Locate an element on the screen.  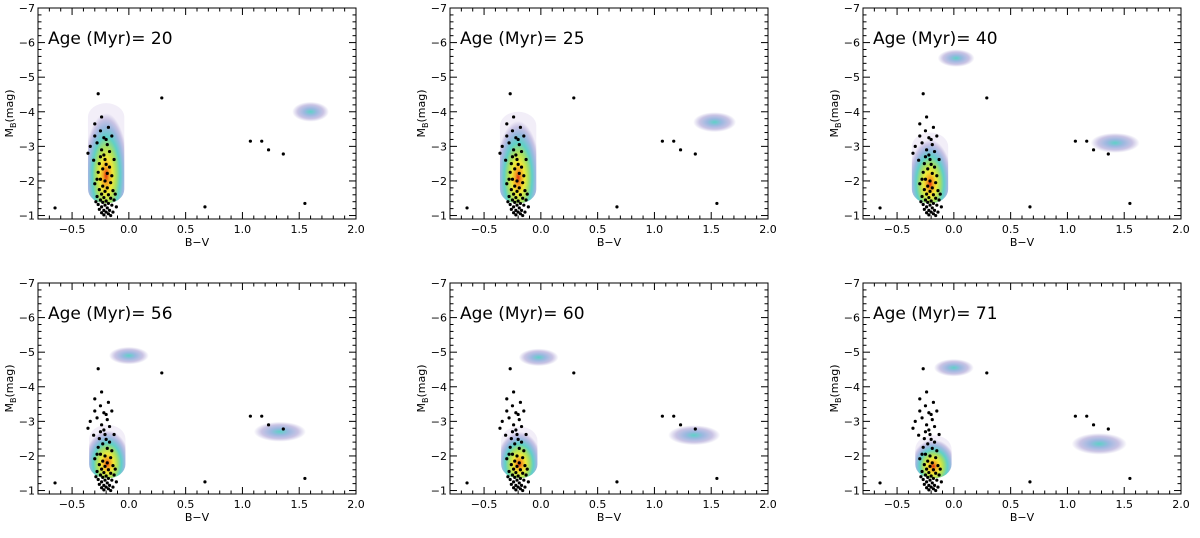
x-tick-label: 2.0 is located at coordinates (356, 229).